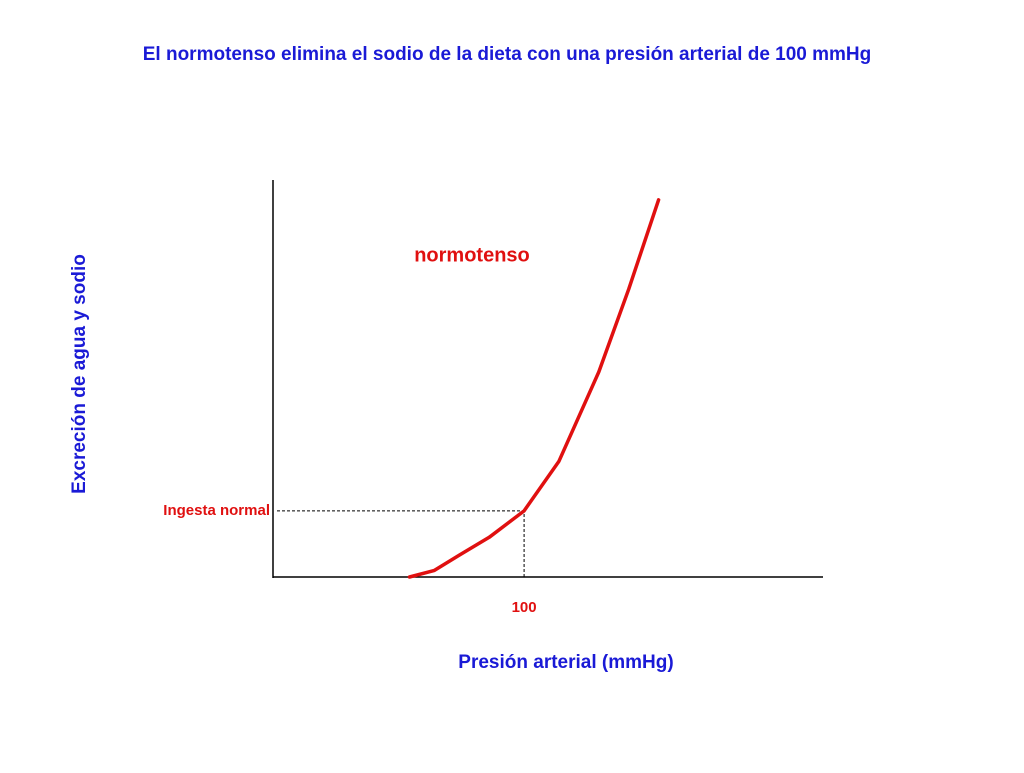 Image resolution: width=1024 pixels, height=773 pixels. I want to click on x-axis-label: Presión arterial (mmHg), so click(565, 662).